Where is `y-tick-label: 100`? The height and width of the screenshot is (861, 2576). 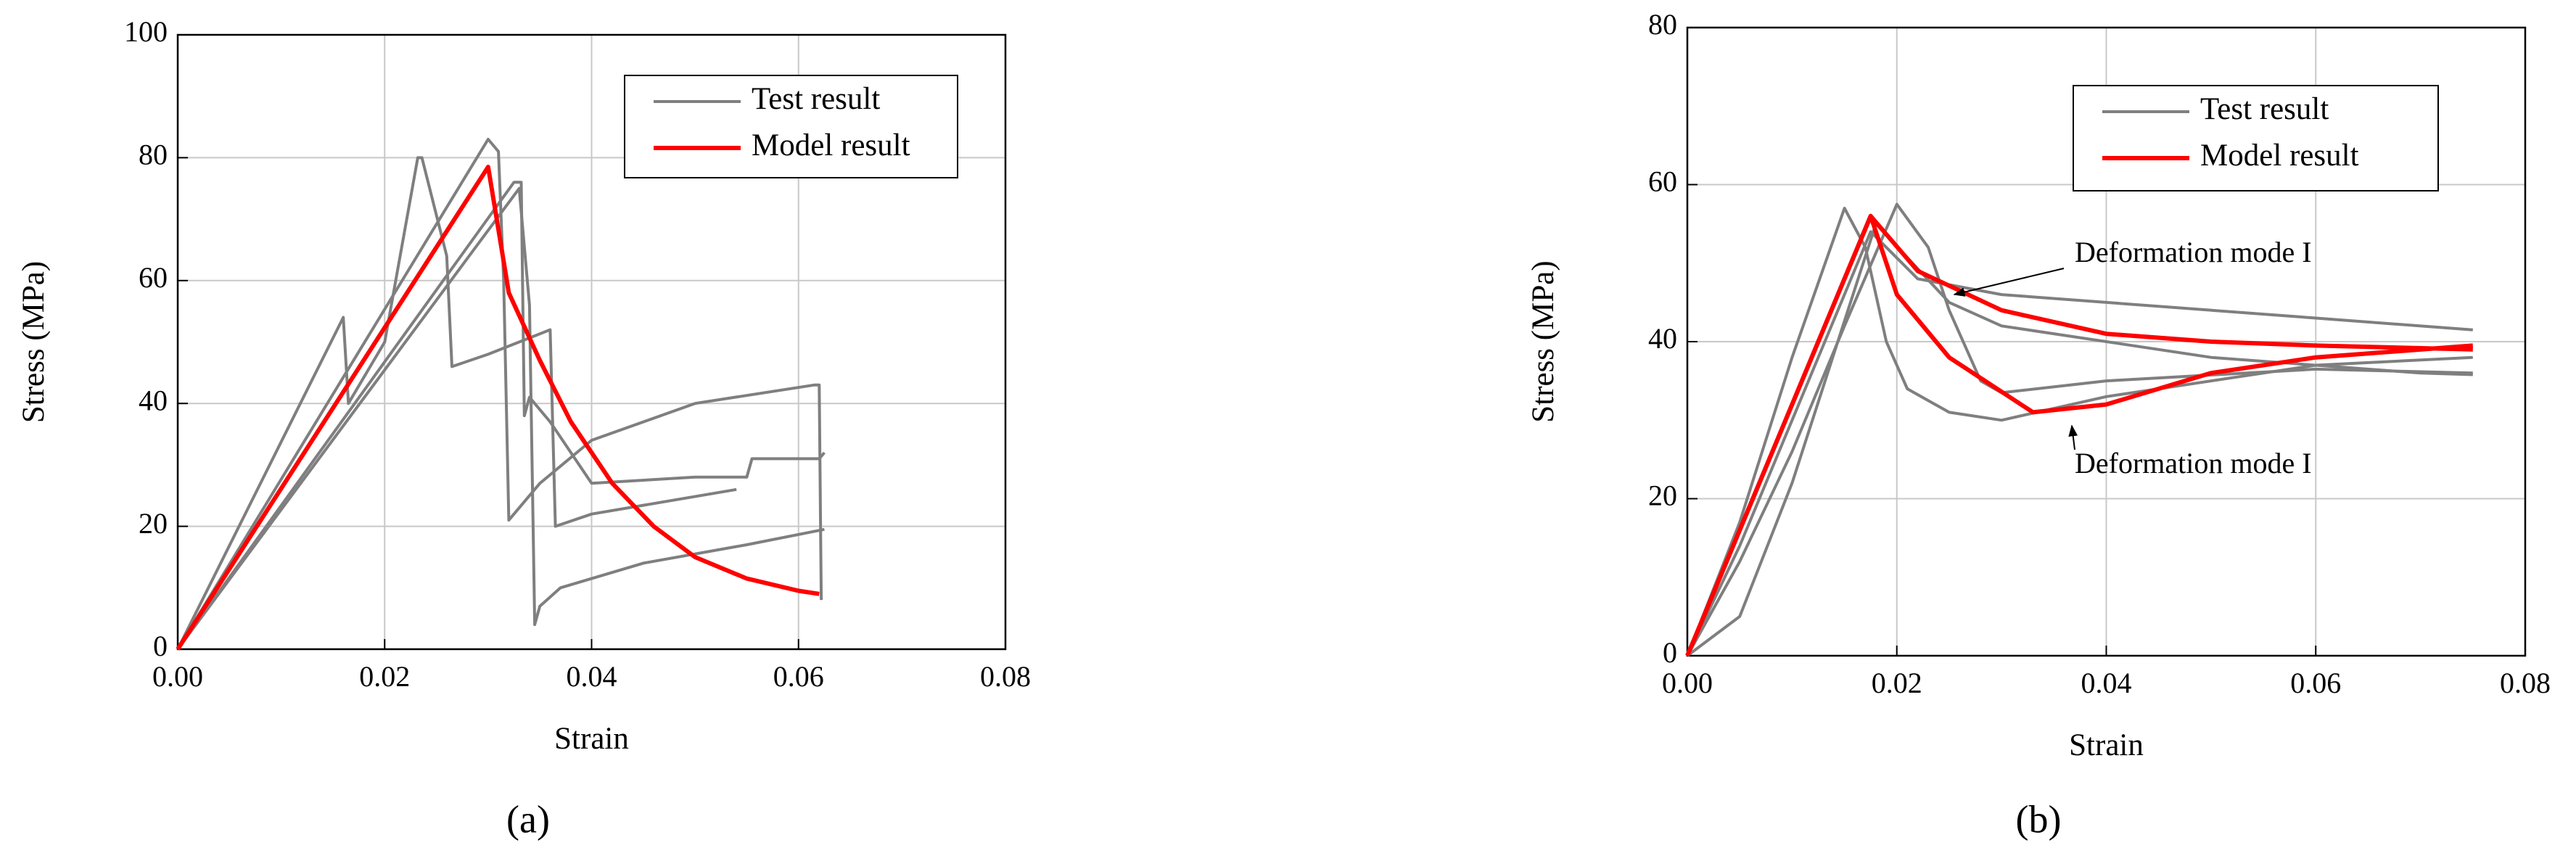
y-tick-label: 100 is located at coordinates (146, 32).